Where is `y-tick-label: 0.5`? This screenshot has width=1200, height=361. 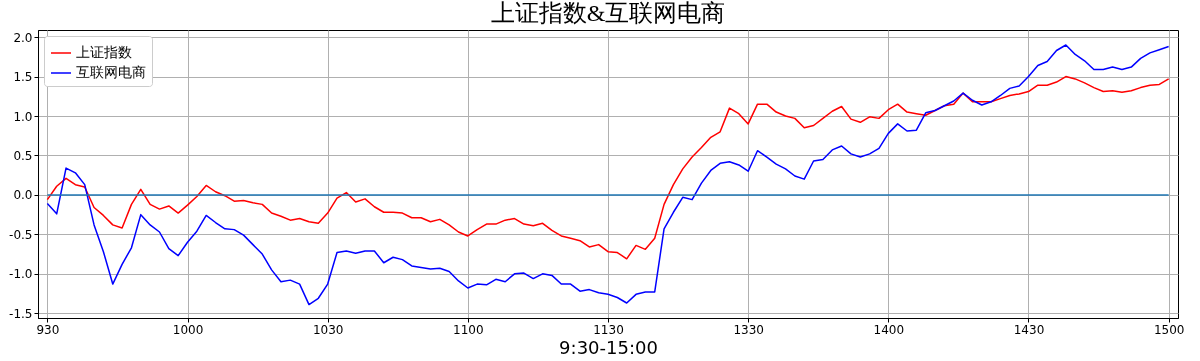 y-tick-label: 0.5 is located at coordinates (23, 155).